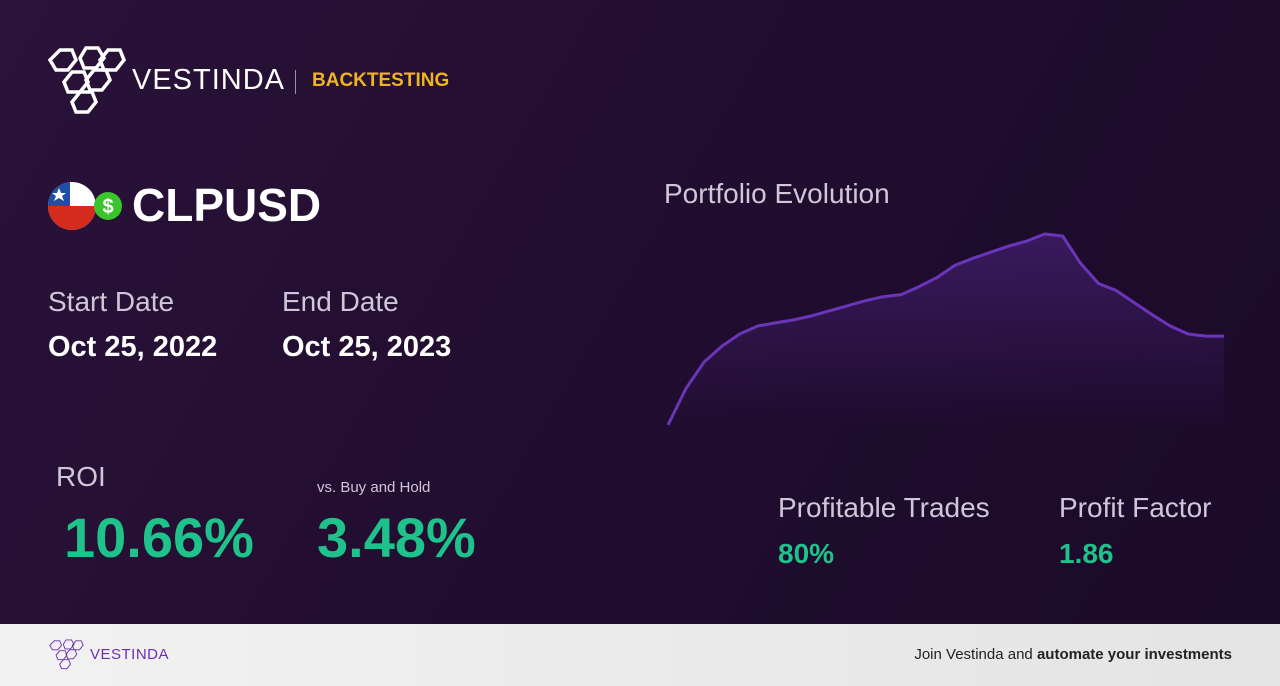 Image resolution: width=1280 pixels, height=686 pixels. What do you see at coordinates (130, 654) in the screenshot?
I see `footer-brand: VESTINDA` at bounding box center [130, 654].